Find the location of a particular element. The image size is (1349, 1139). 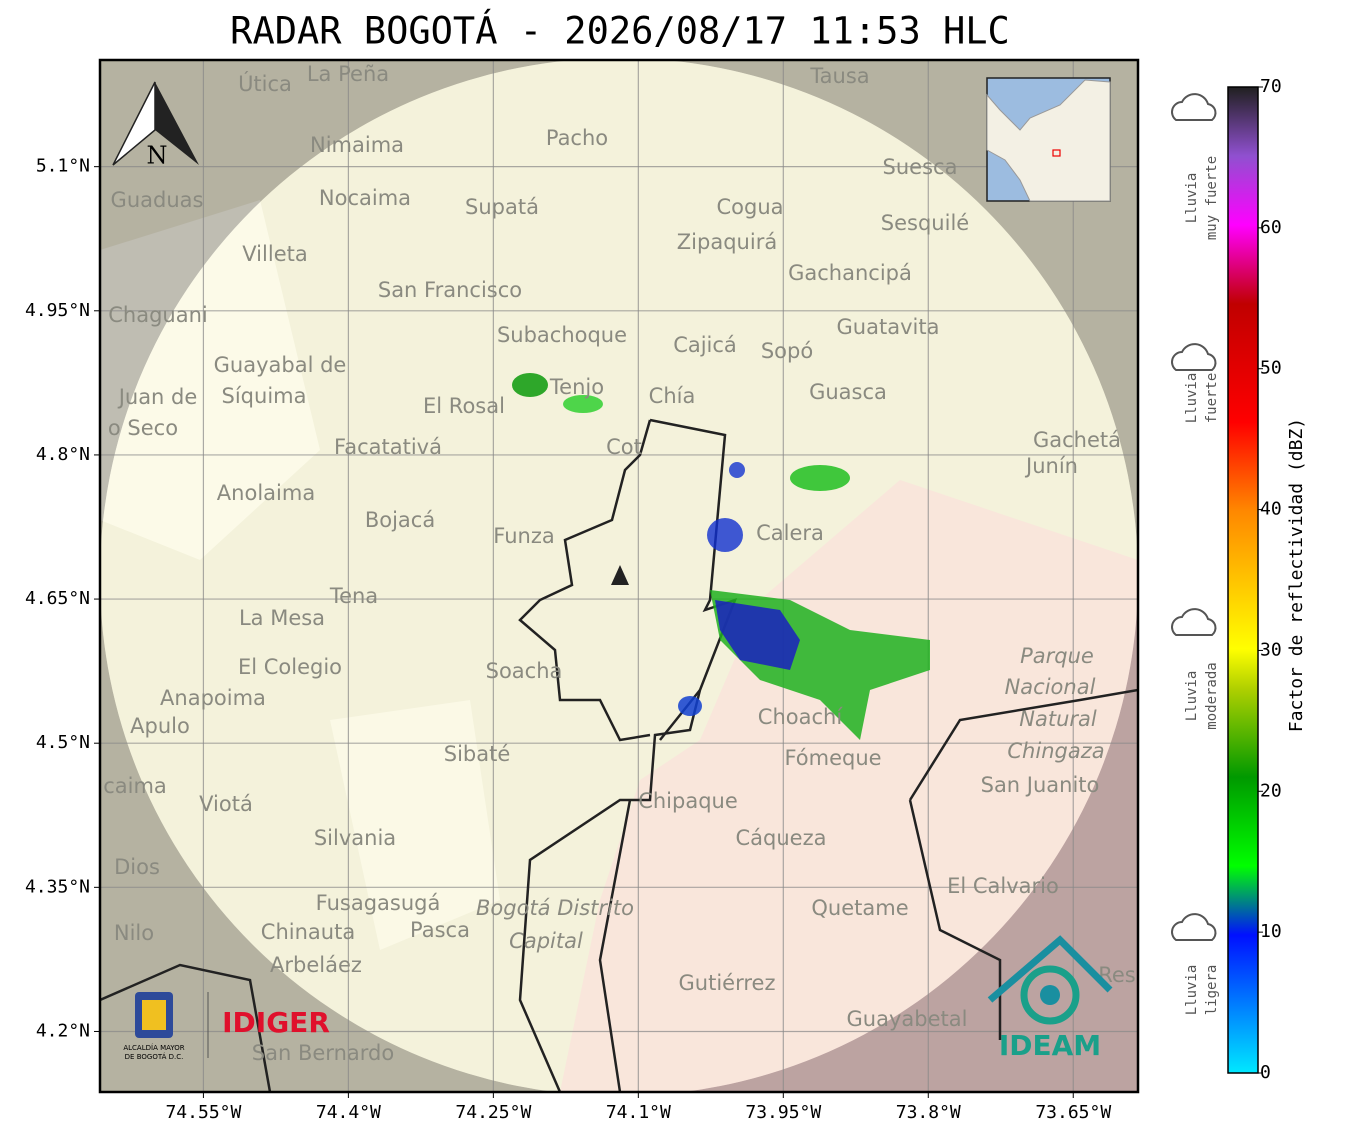

place-label: Capital is located at coordinates (546, 941).